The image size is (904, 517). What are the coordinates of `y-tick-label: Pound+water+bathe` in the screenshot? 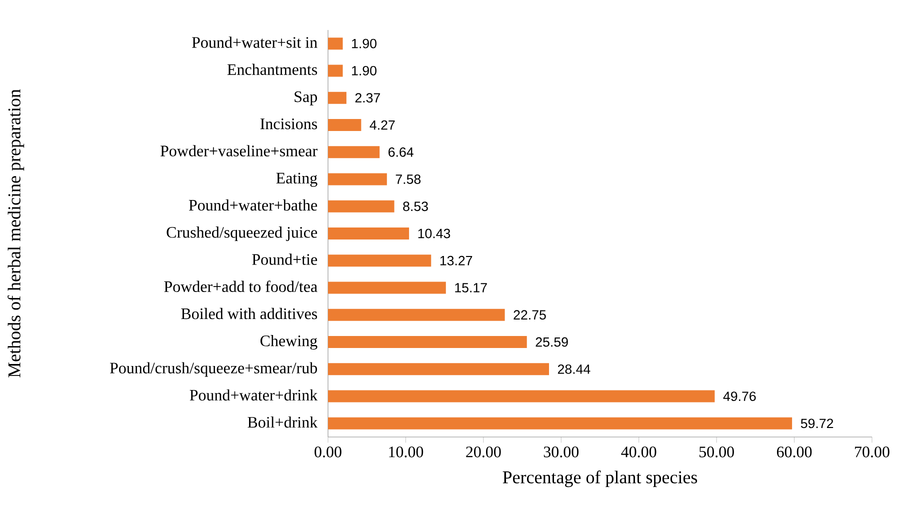 It's located at (253, 205).